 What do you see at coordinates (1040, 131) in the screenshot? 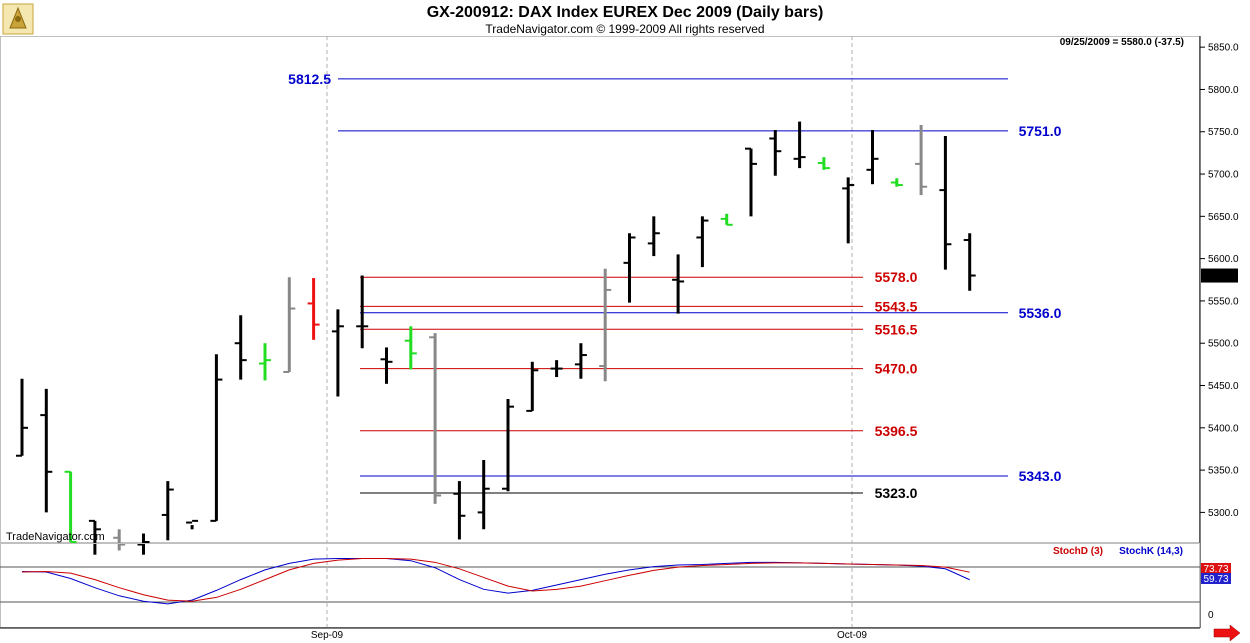
I see `level-label: 5751.0` at bounding box center [1040, 131].